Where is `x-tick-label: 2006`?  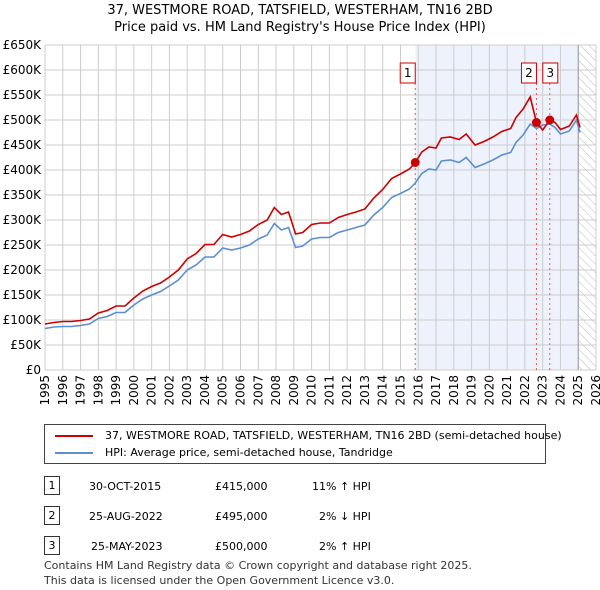
x-tick-label: 2006 is located at coordinates (241, 390).